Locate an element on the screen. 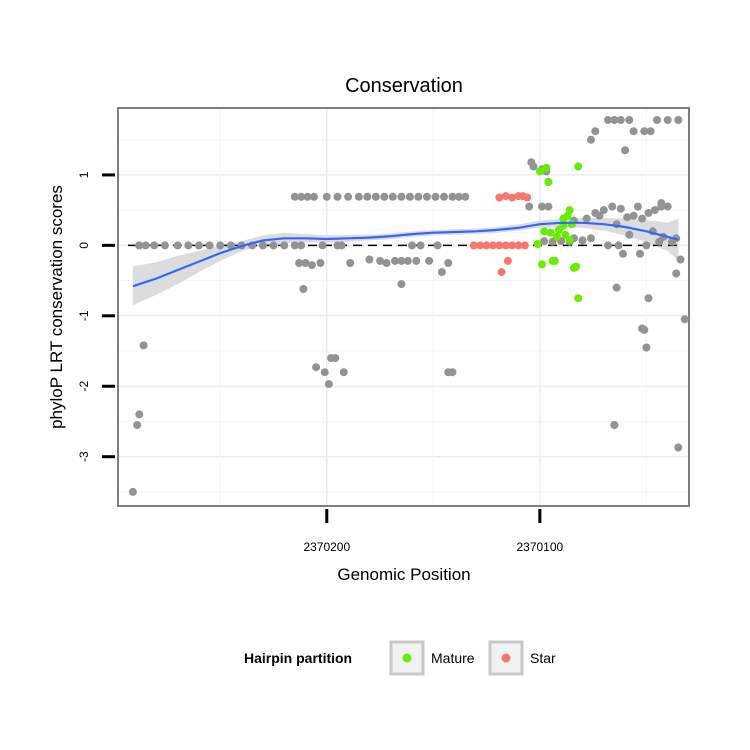 The image size is (750, 750). legend-title: Hairpin partition is located at coordinates (298, 658).